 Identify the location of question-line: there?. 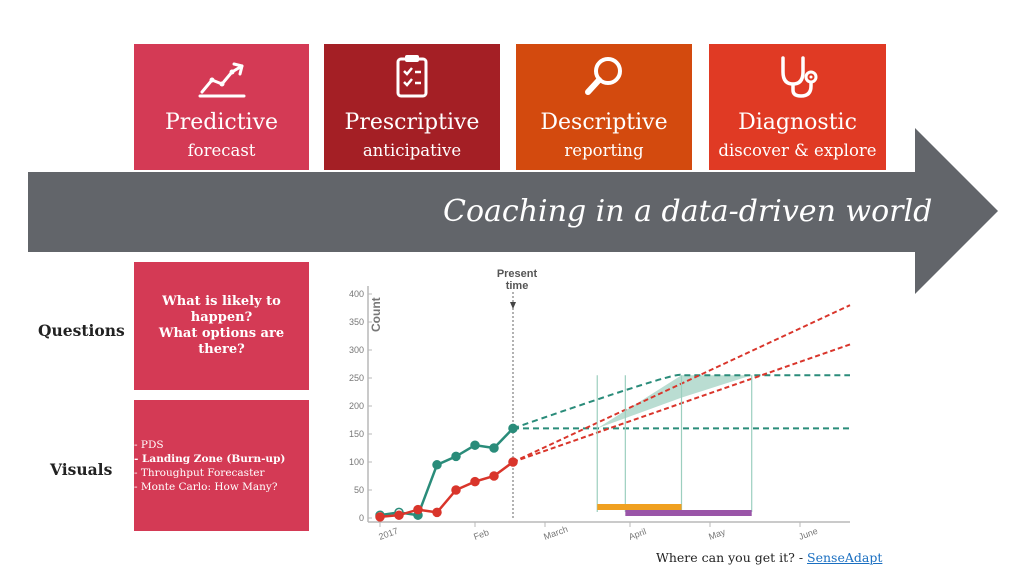
(221, 349).